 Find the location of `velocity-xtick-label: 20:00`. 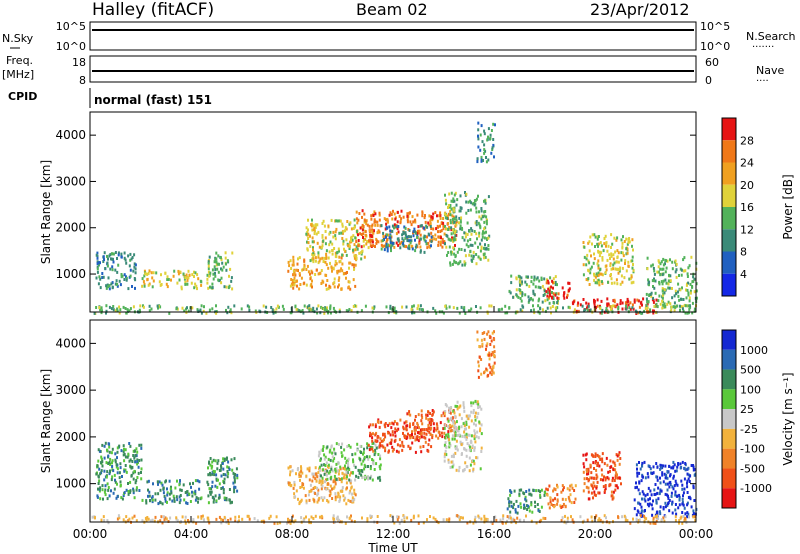

velocity-xtick-label: 20:00 is located at coordinates (595, 534).